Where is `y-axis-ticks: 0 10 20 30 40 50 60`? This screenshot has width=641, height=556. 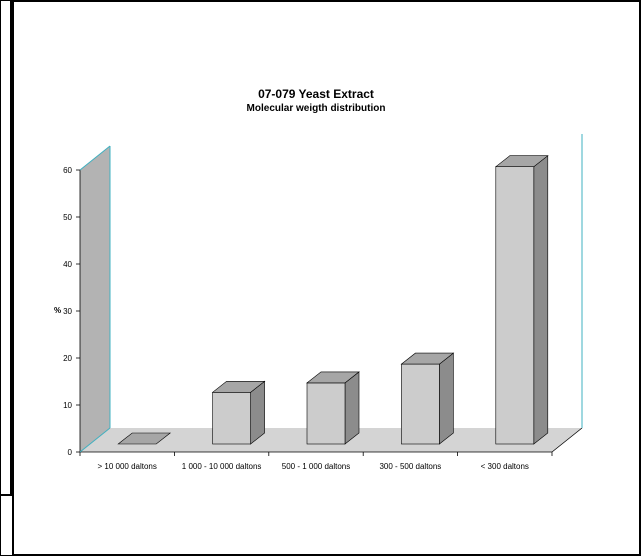
y-axis-ticks: 0 10 20 30 40 50 60 is located at coordinates (71, 311).